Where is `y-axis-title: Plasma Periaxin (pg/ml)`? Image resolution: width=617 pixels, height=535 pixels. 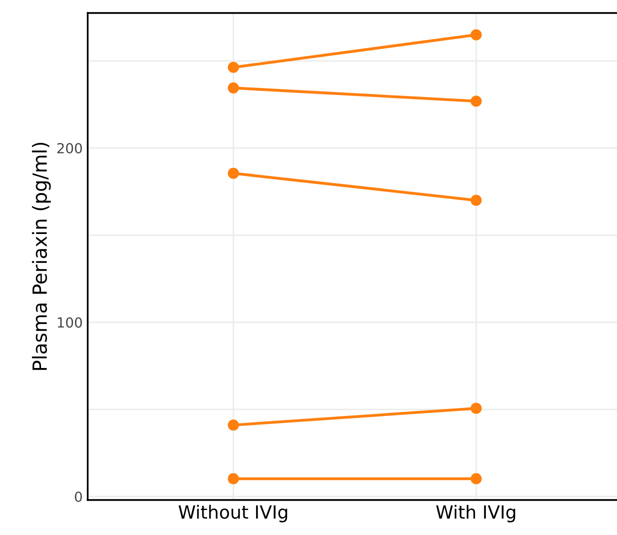
y-axis-title: Plasma Periaxin (pg/ml) is located at coordinates (41, 256).